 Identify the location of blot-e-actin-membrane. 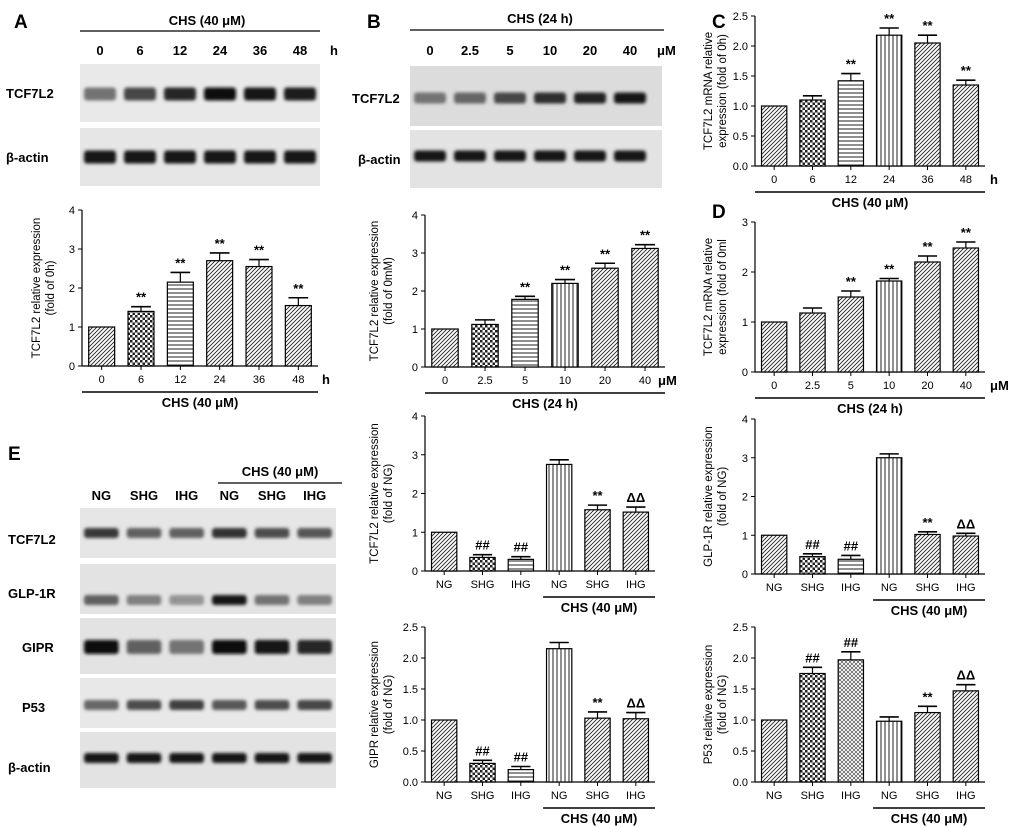
(208, 760).